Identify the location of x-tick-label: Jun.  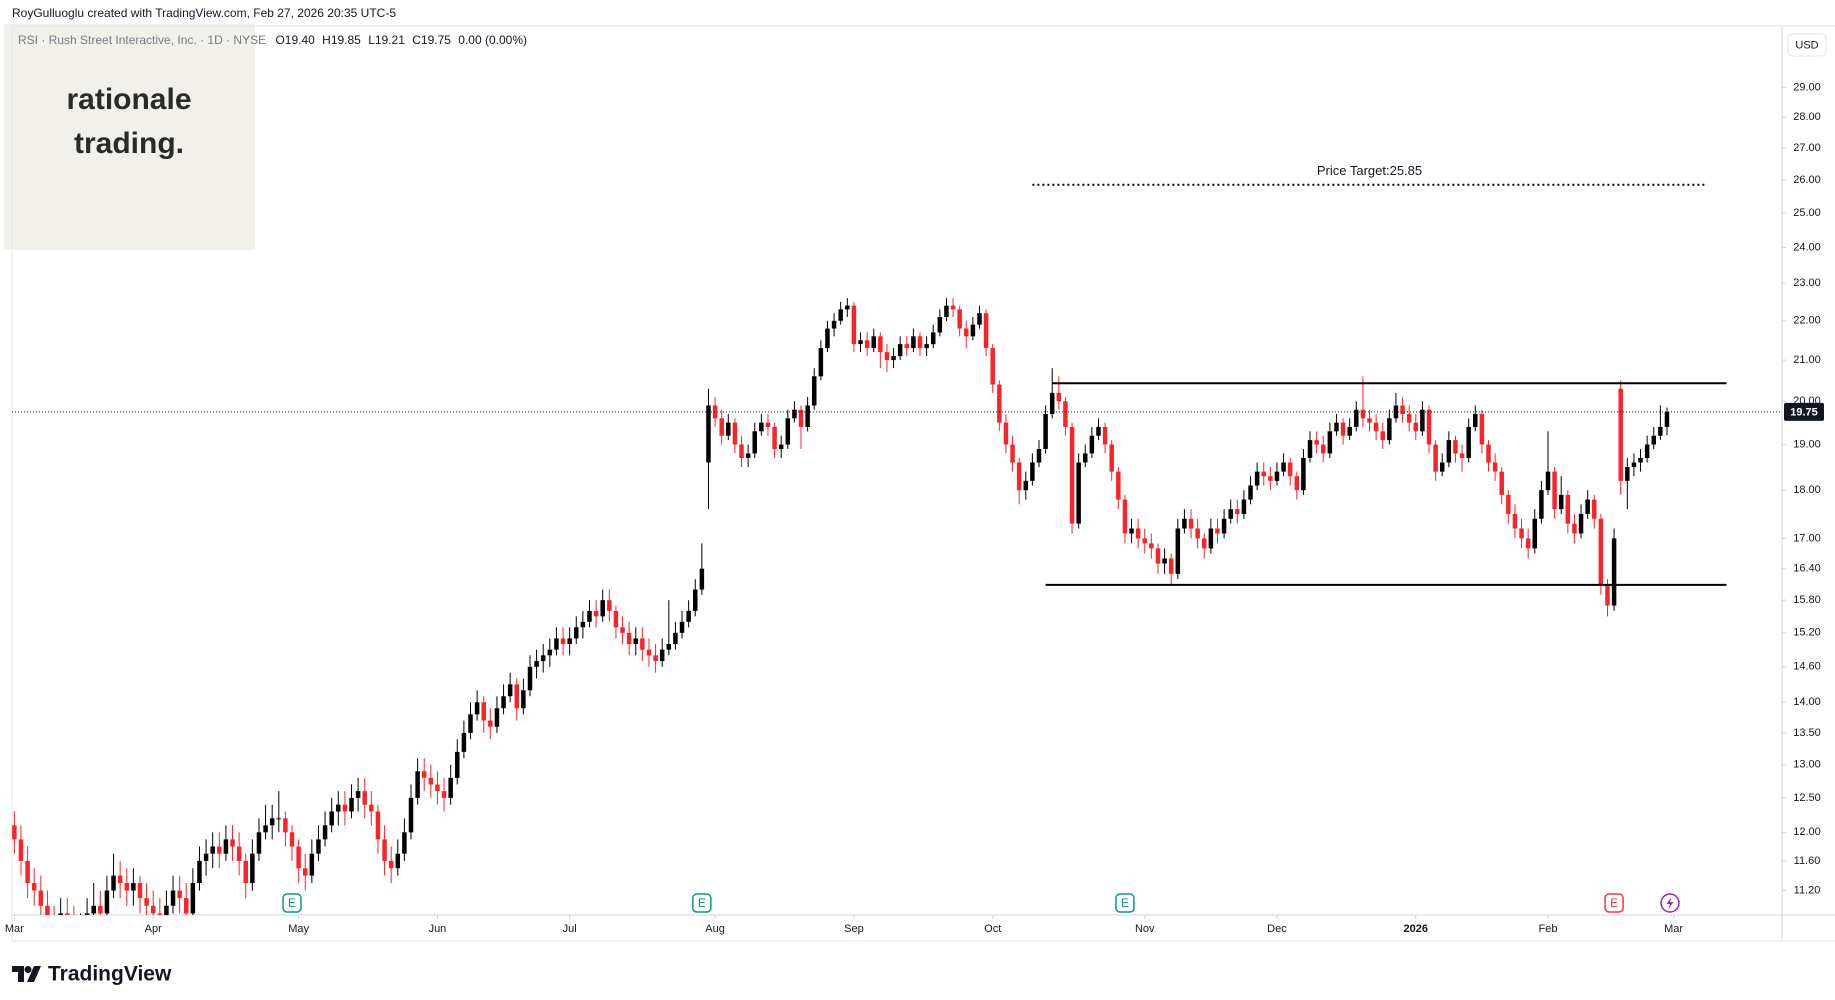
(438, 929).